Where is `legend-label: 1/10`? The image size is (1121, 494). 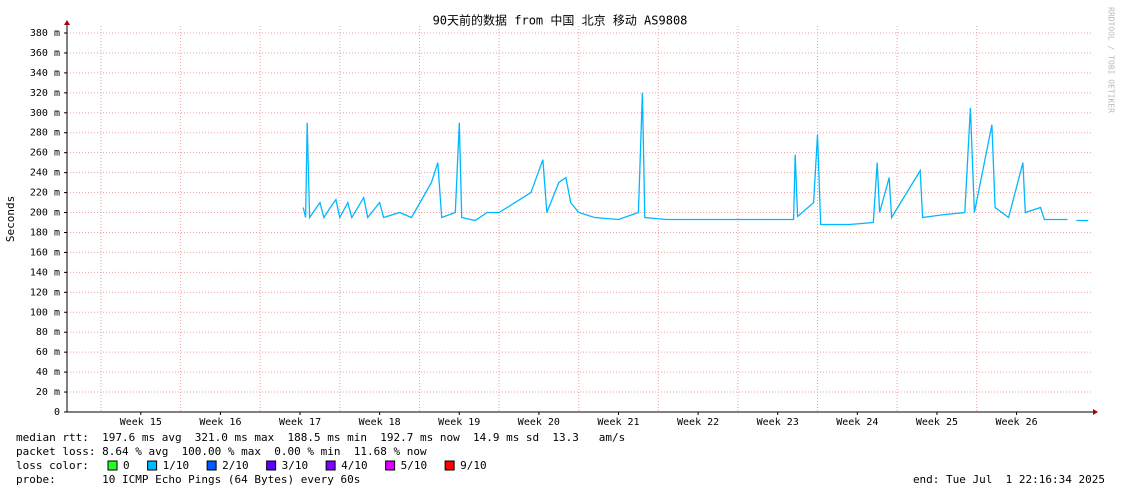 legend-label: 1/10 is located at coordinates (176, 465).